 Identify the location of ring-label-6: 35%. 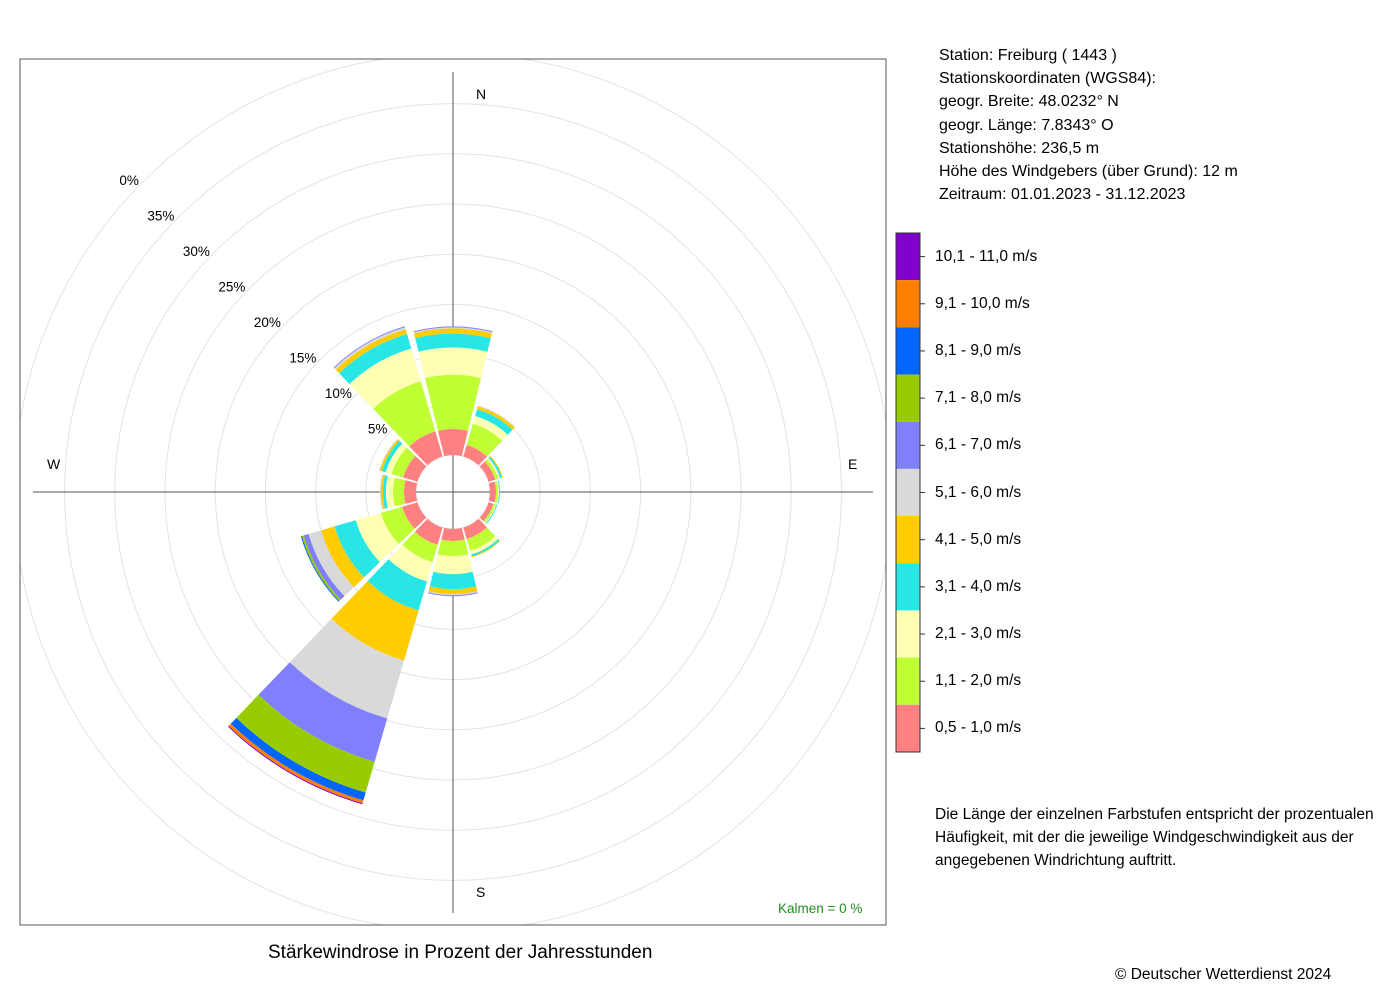
(160, 215).